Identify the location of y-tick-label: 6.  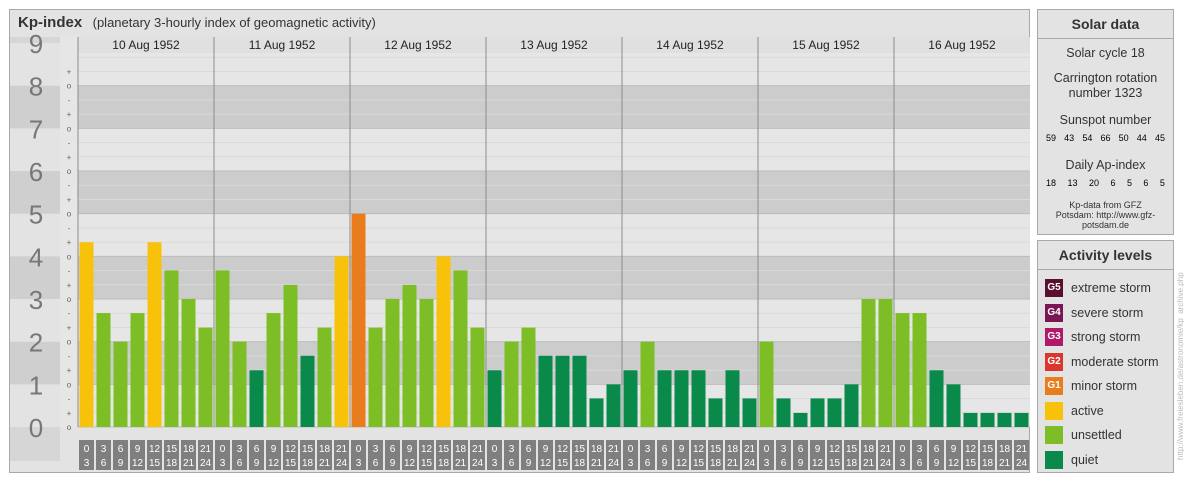
(36, 172).